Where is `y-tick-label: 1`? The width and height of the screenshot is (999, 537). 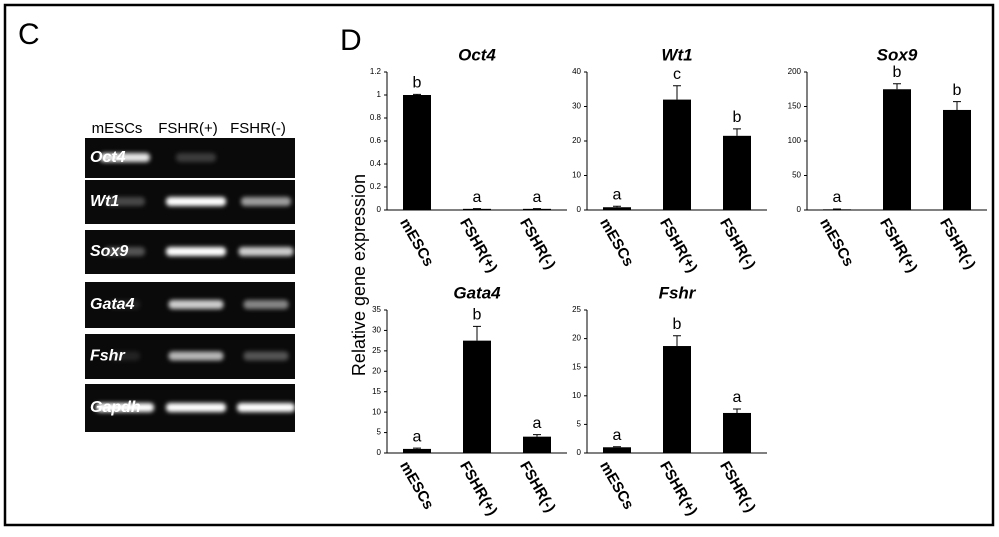
y-tick-label: 1 is located at coordinates (379, 94).